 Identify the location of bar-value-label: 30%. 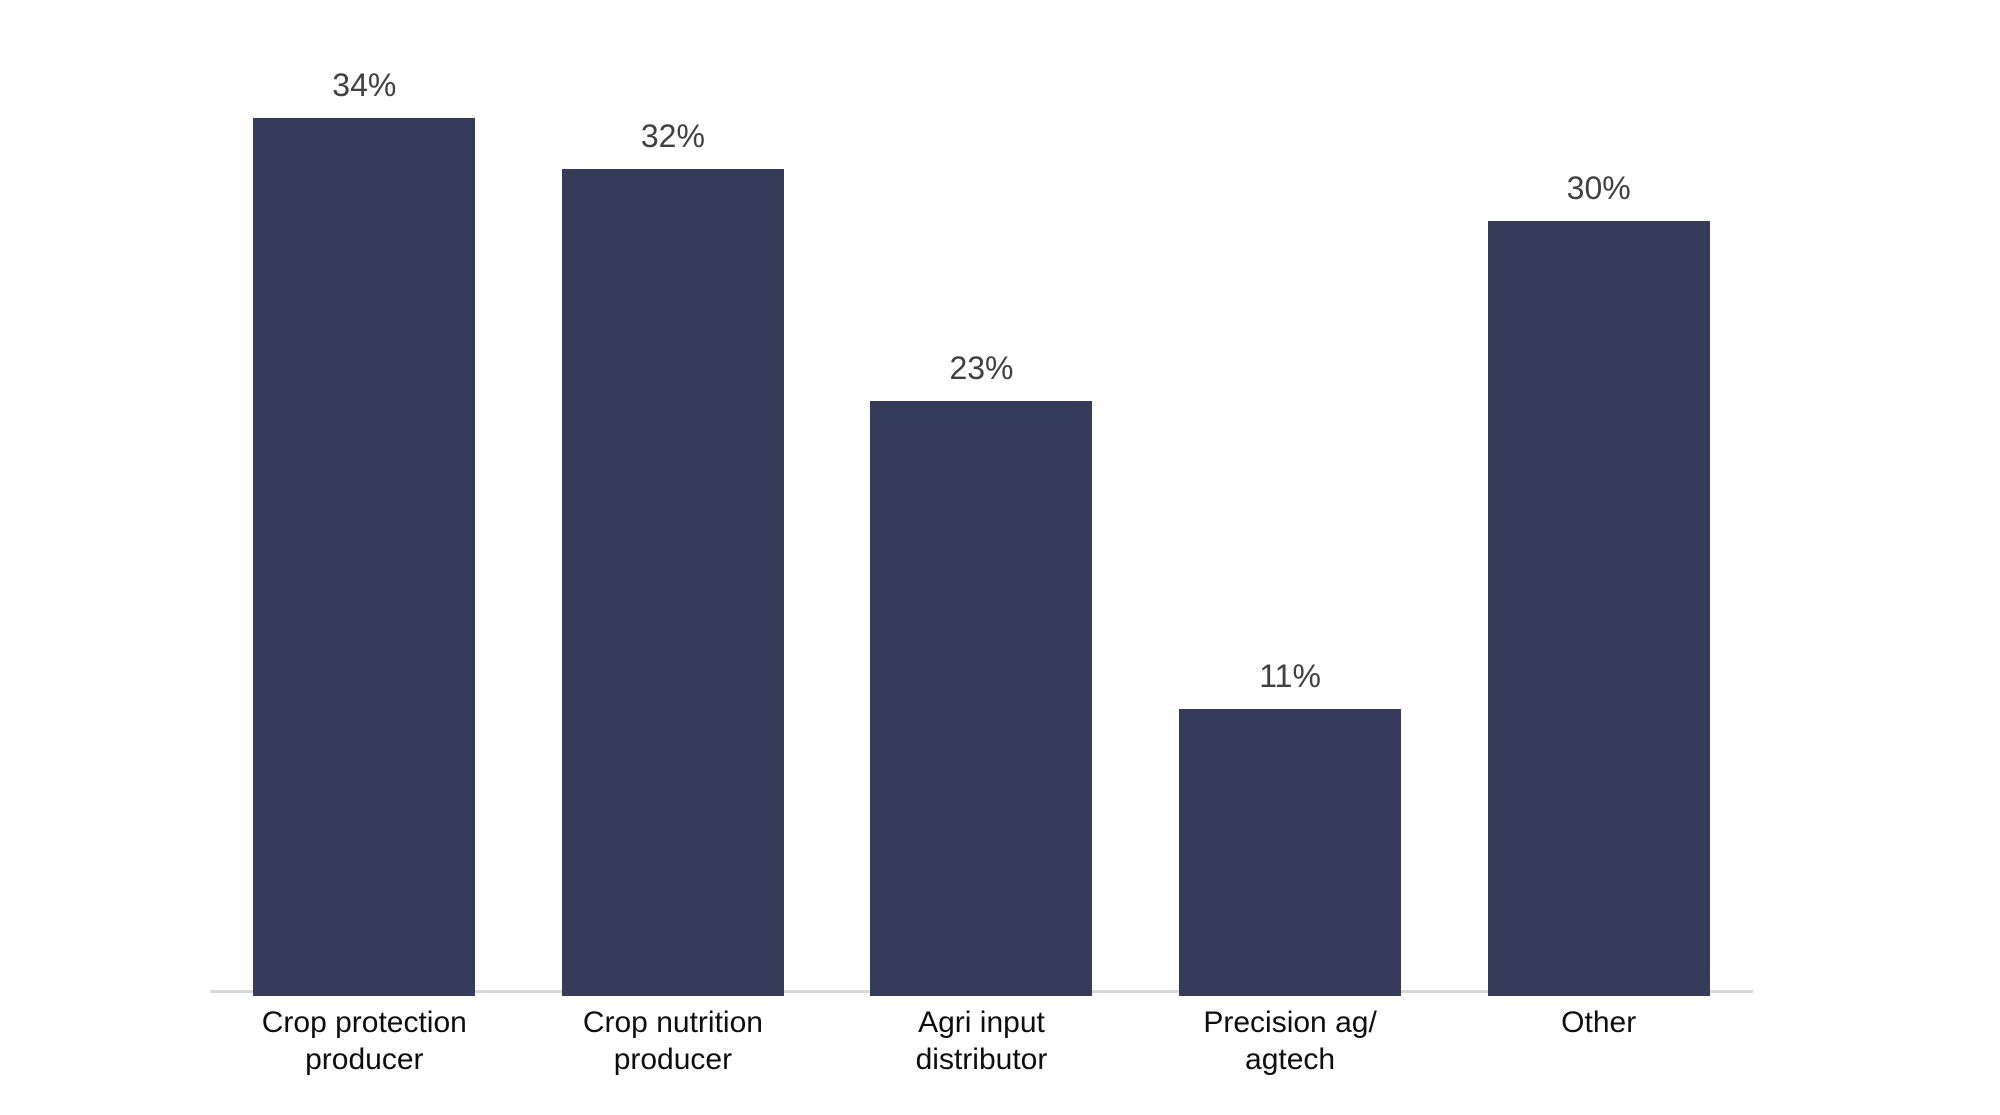
(1598, 188).